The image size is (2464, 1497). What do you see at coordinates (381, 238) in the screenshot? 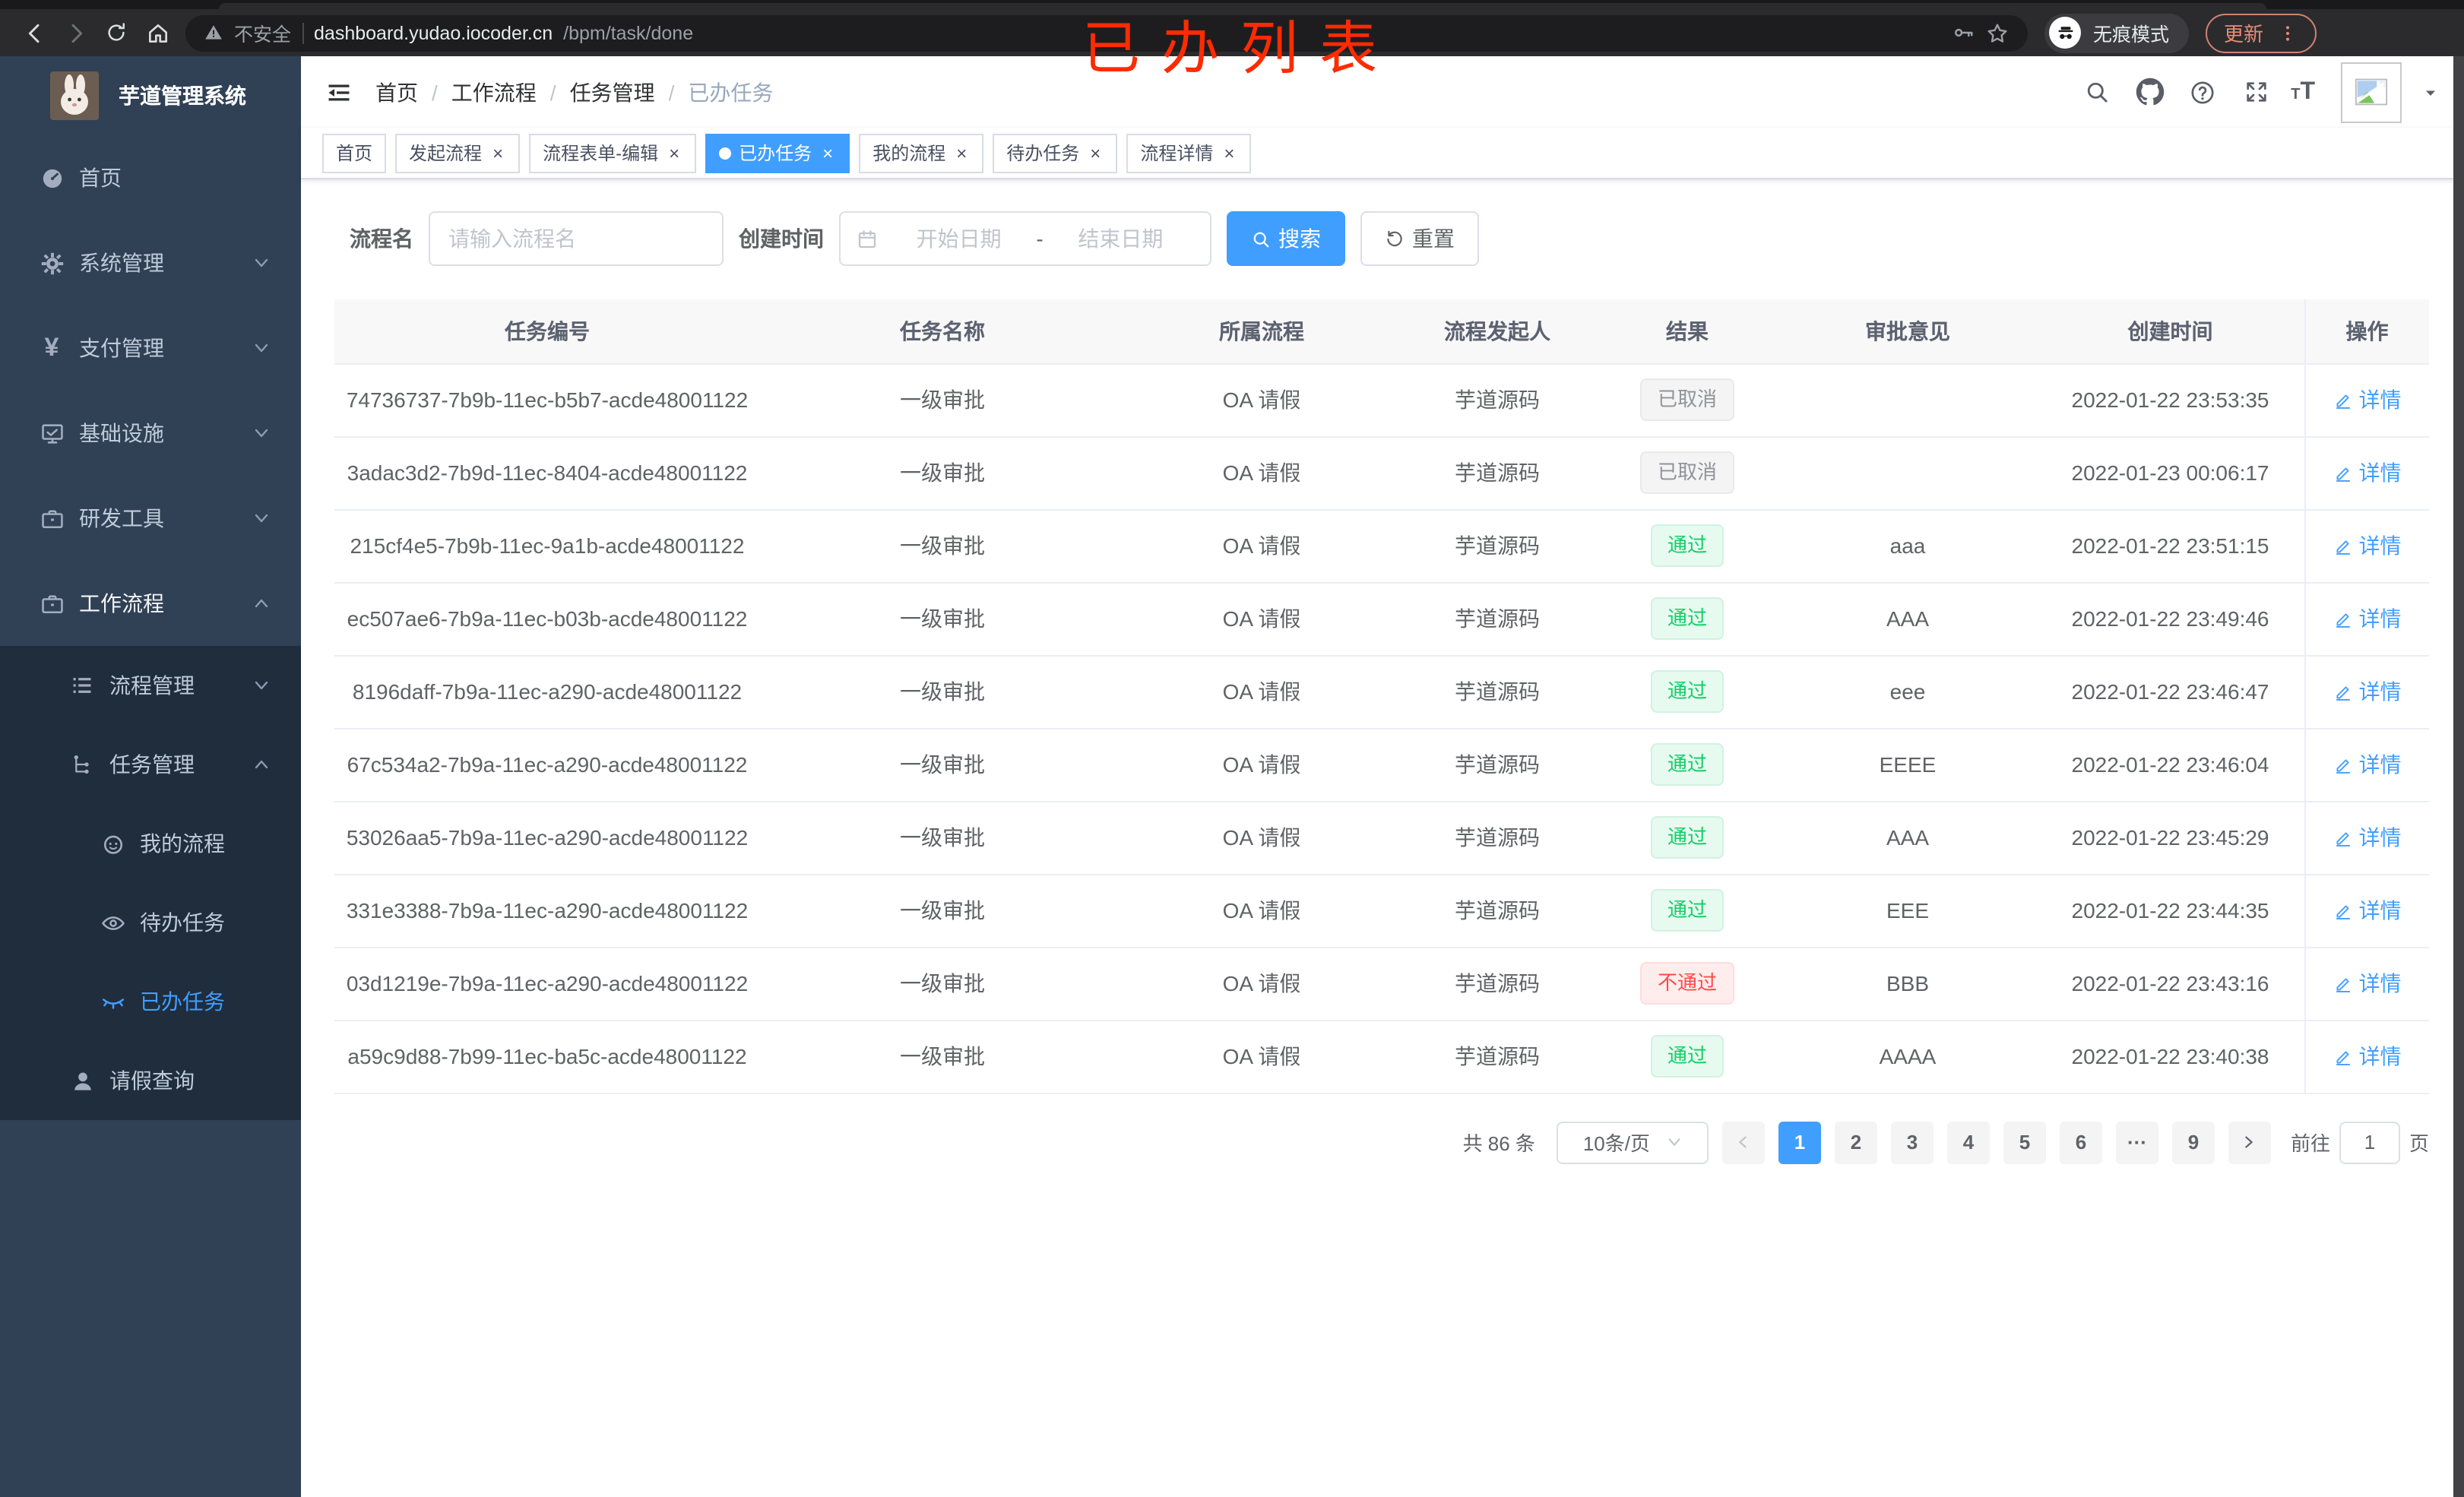
I see `process-name-label: 流程名` at bounding box center [381, 238].